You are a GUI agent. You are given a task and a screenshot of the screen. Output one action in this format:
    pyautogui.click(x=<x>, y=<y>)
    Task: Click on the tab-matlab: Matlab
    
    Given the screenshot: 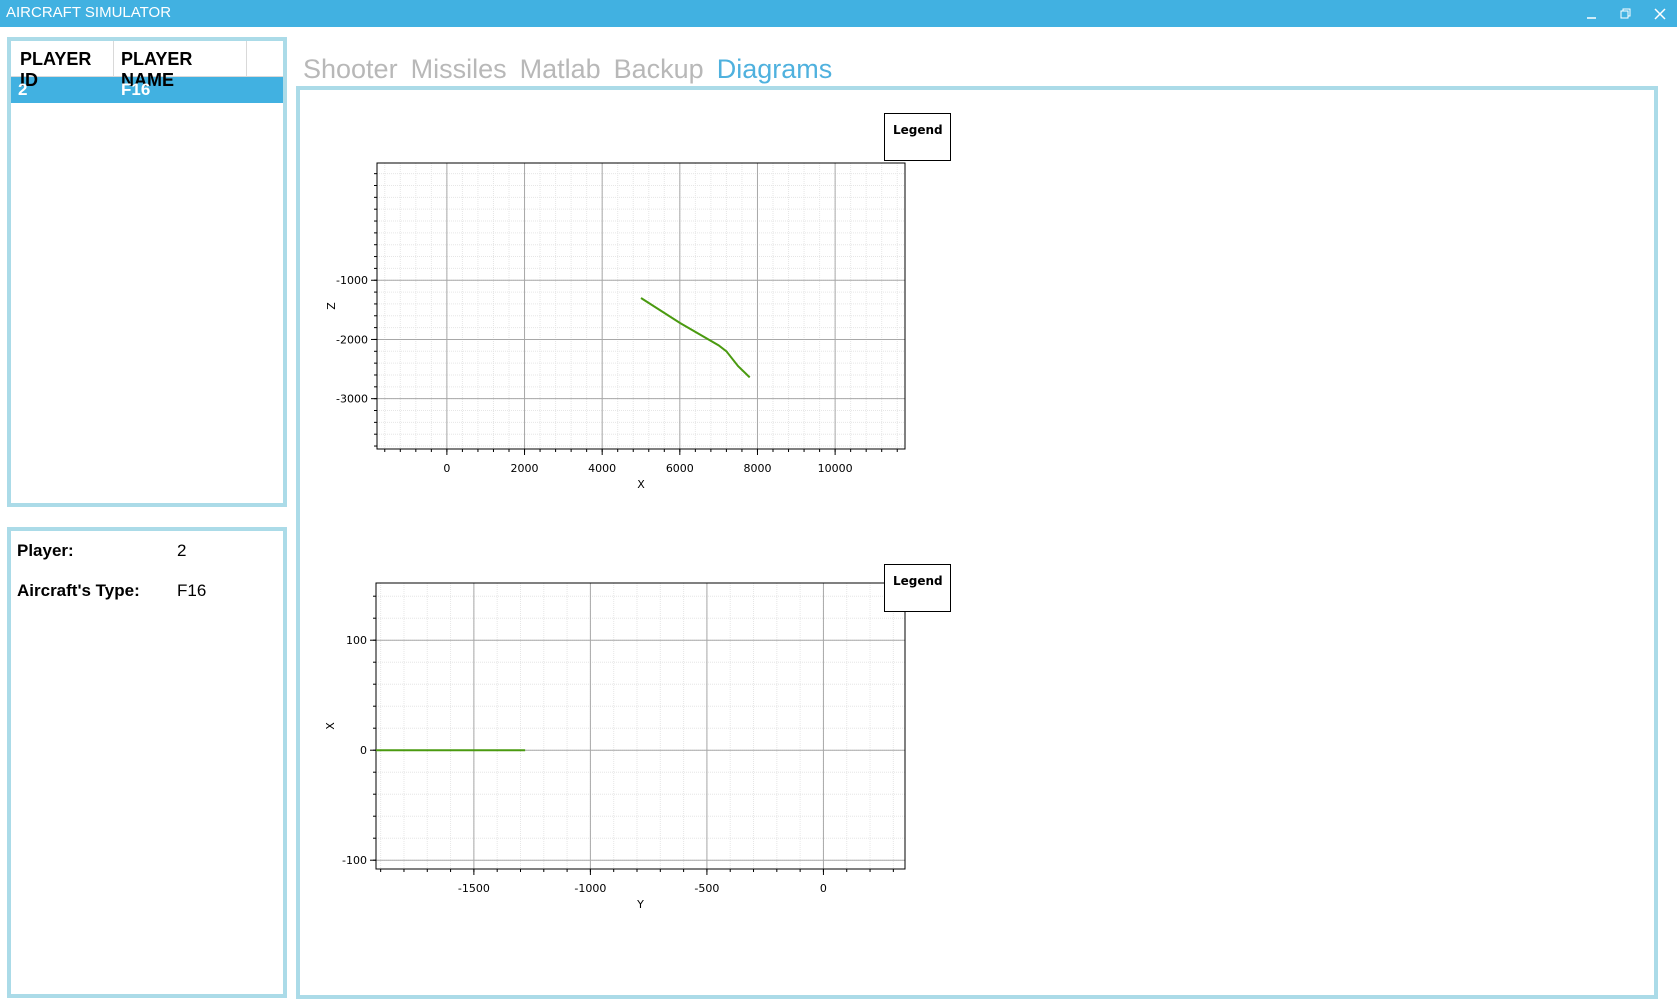 What is the action you would take?
    pyautogui.click(x=560, y=69)
    